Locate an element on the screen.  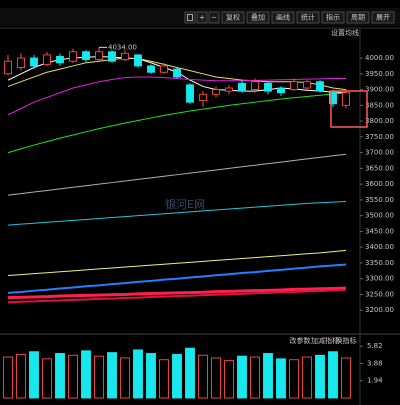
icon: − is located at coordinates (214, 18).